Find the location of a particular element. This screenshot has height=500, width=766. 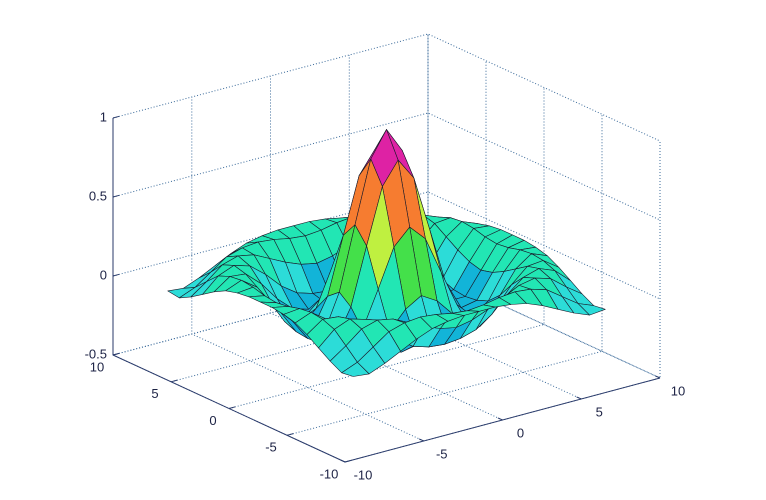

z-tick-label: 0 is located at coordinates (103, 274).